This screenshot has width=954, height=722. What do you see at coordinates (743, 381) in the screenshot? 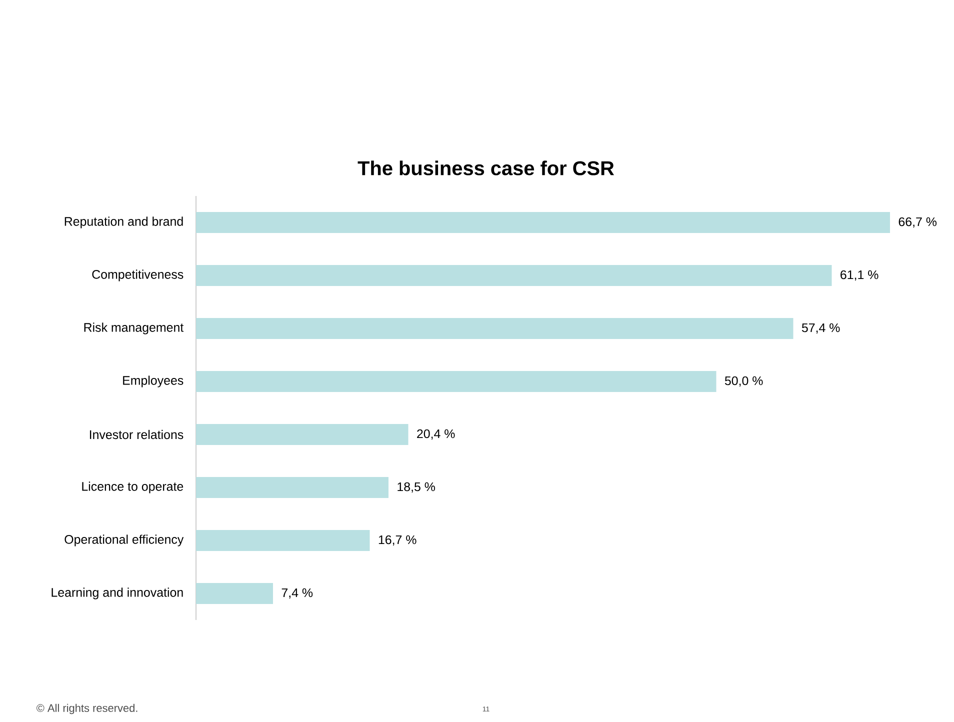
I see `data-label: 50,0 %` at bounding box center [743, 381].